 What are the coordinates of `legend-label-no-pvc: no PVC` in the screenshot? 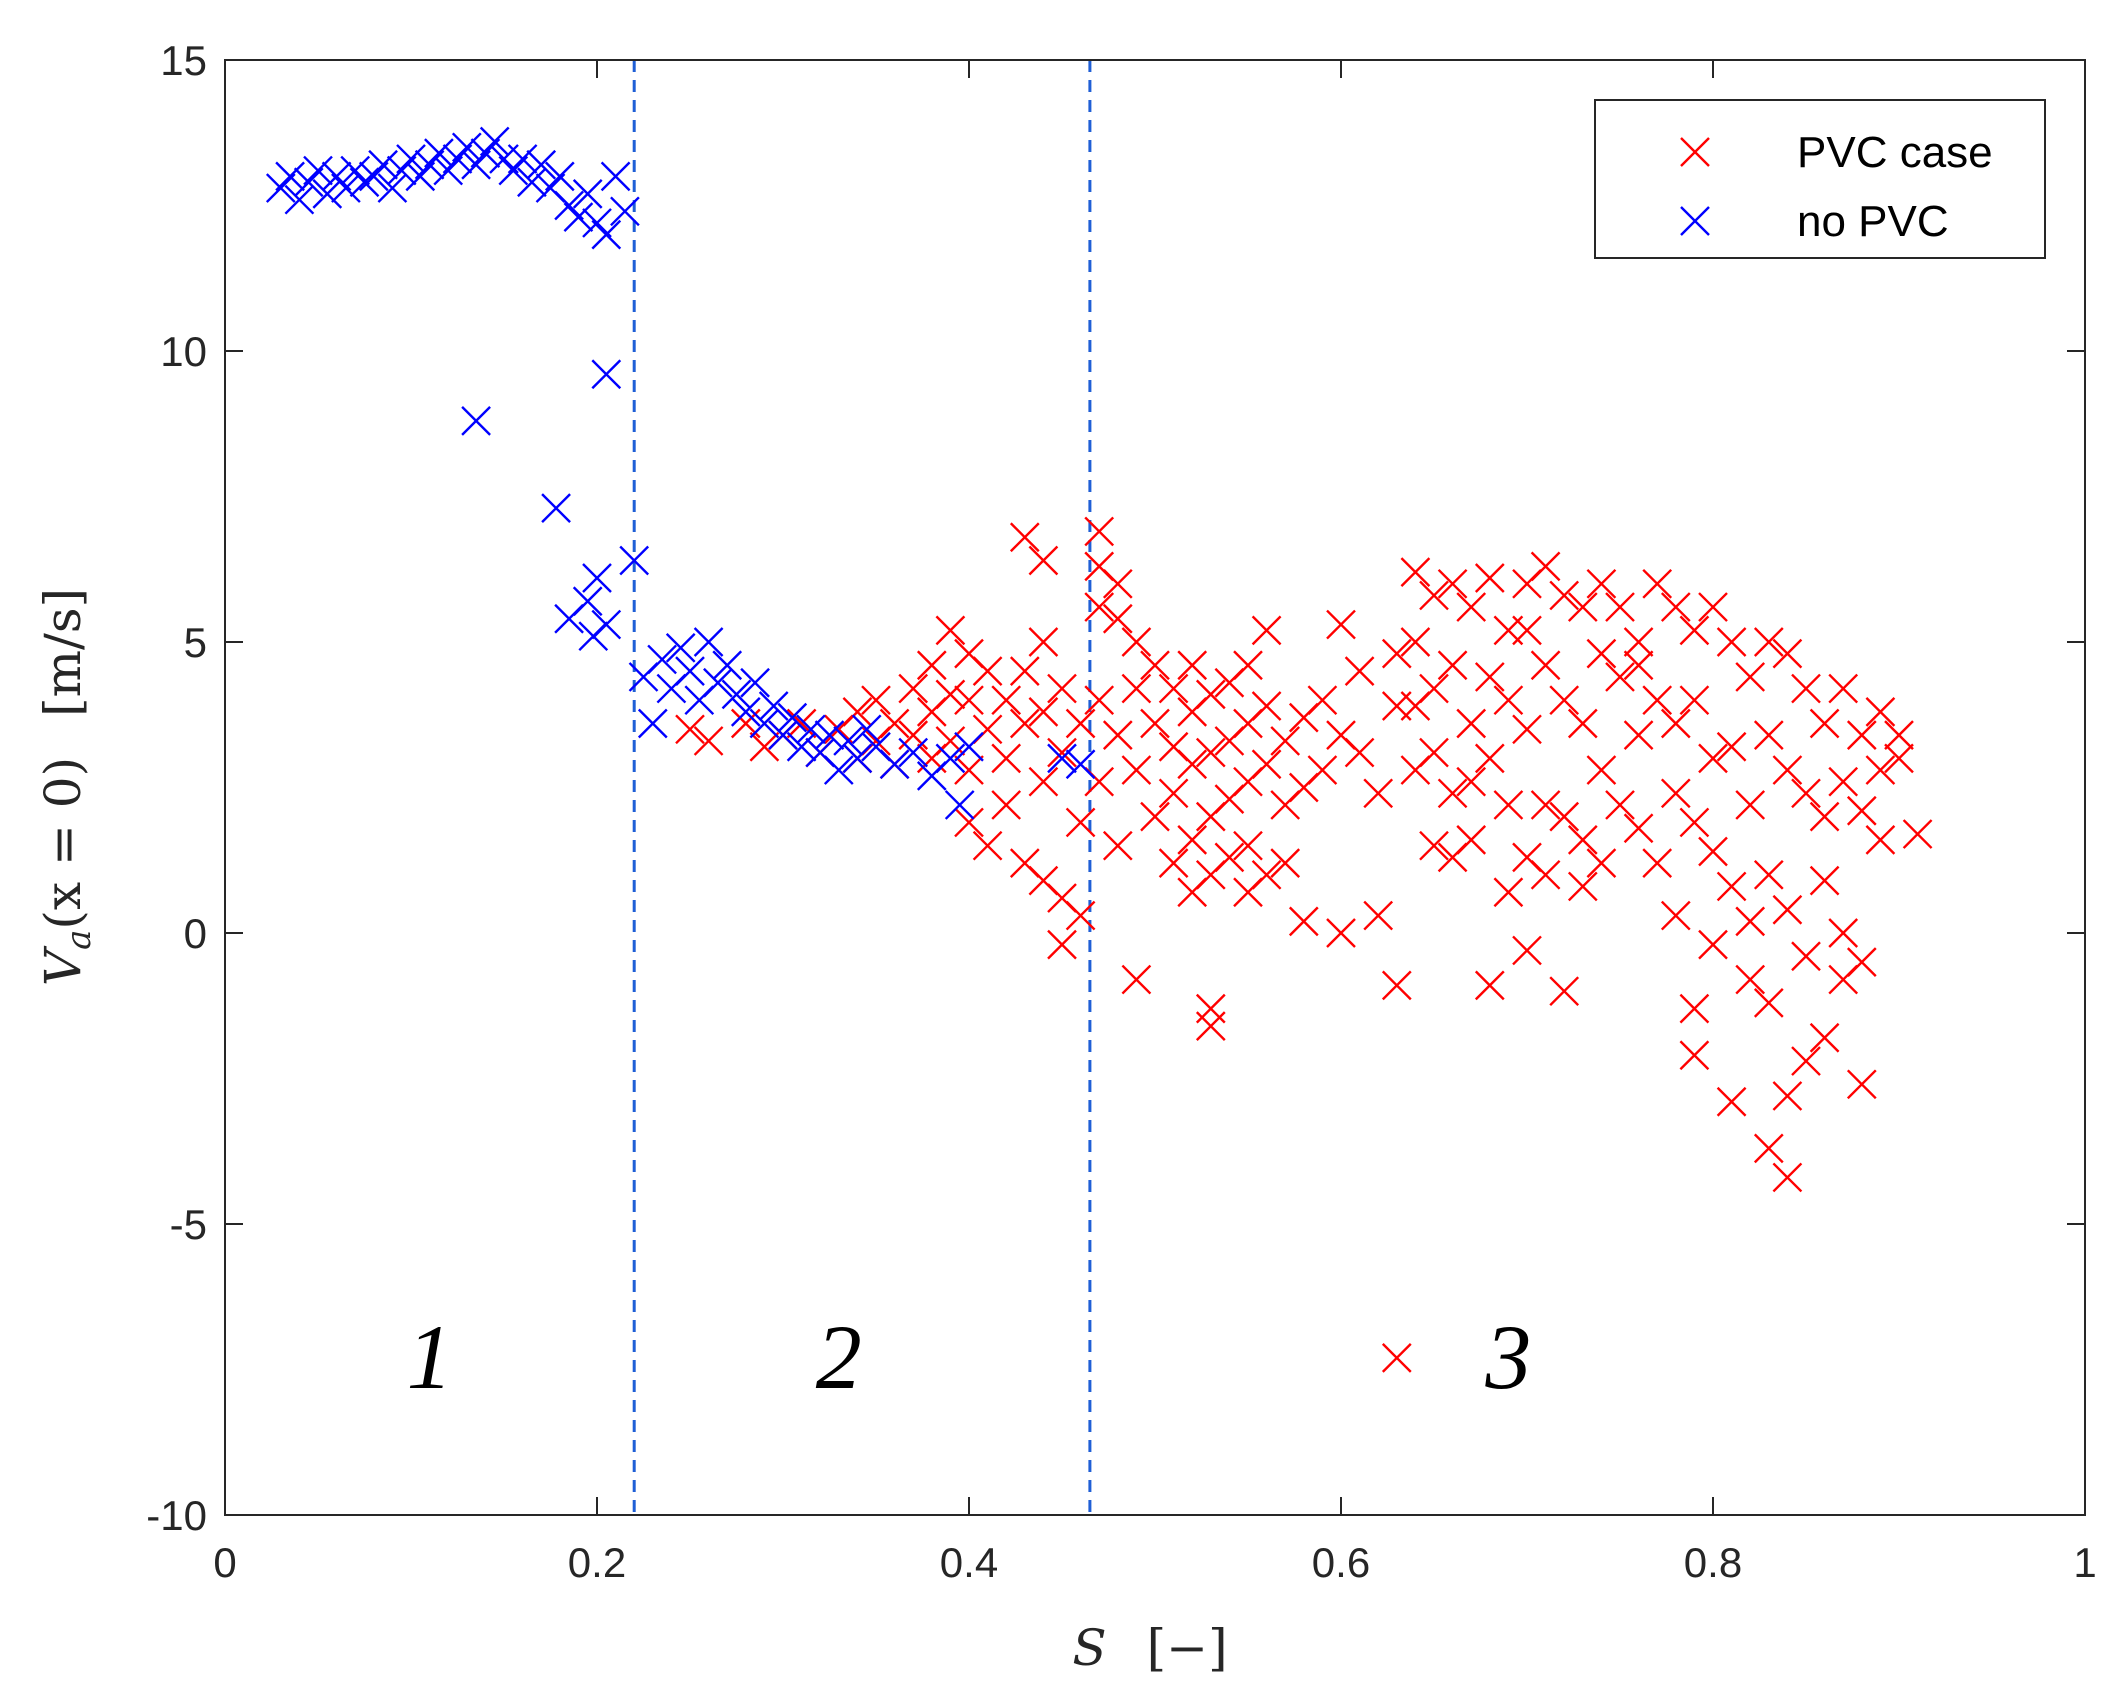 It's located at (1873, 221).